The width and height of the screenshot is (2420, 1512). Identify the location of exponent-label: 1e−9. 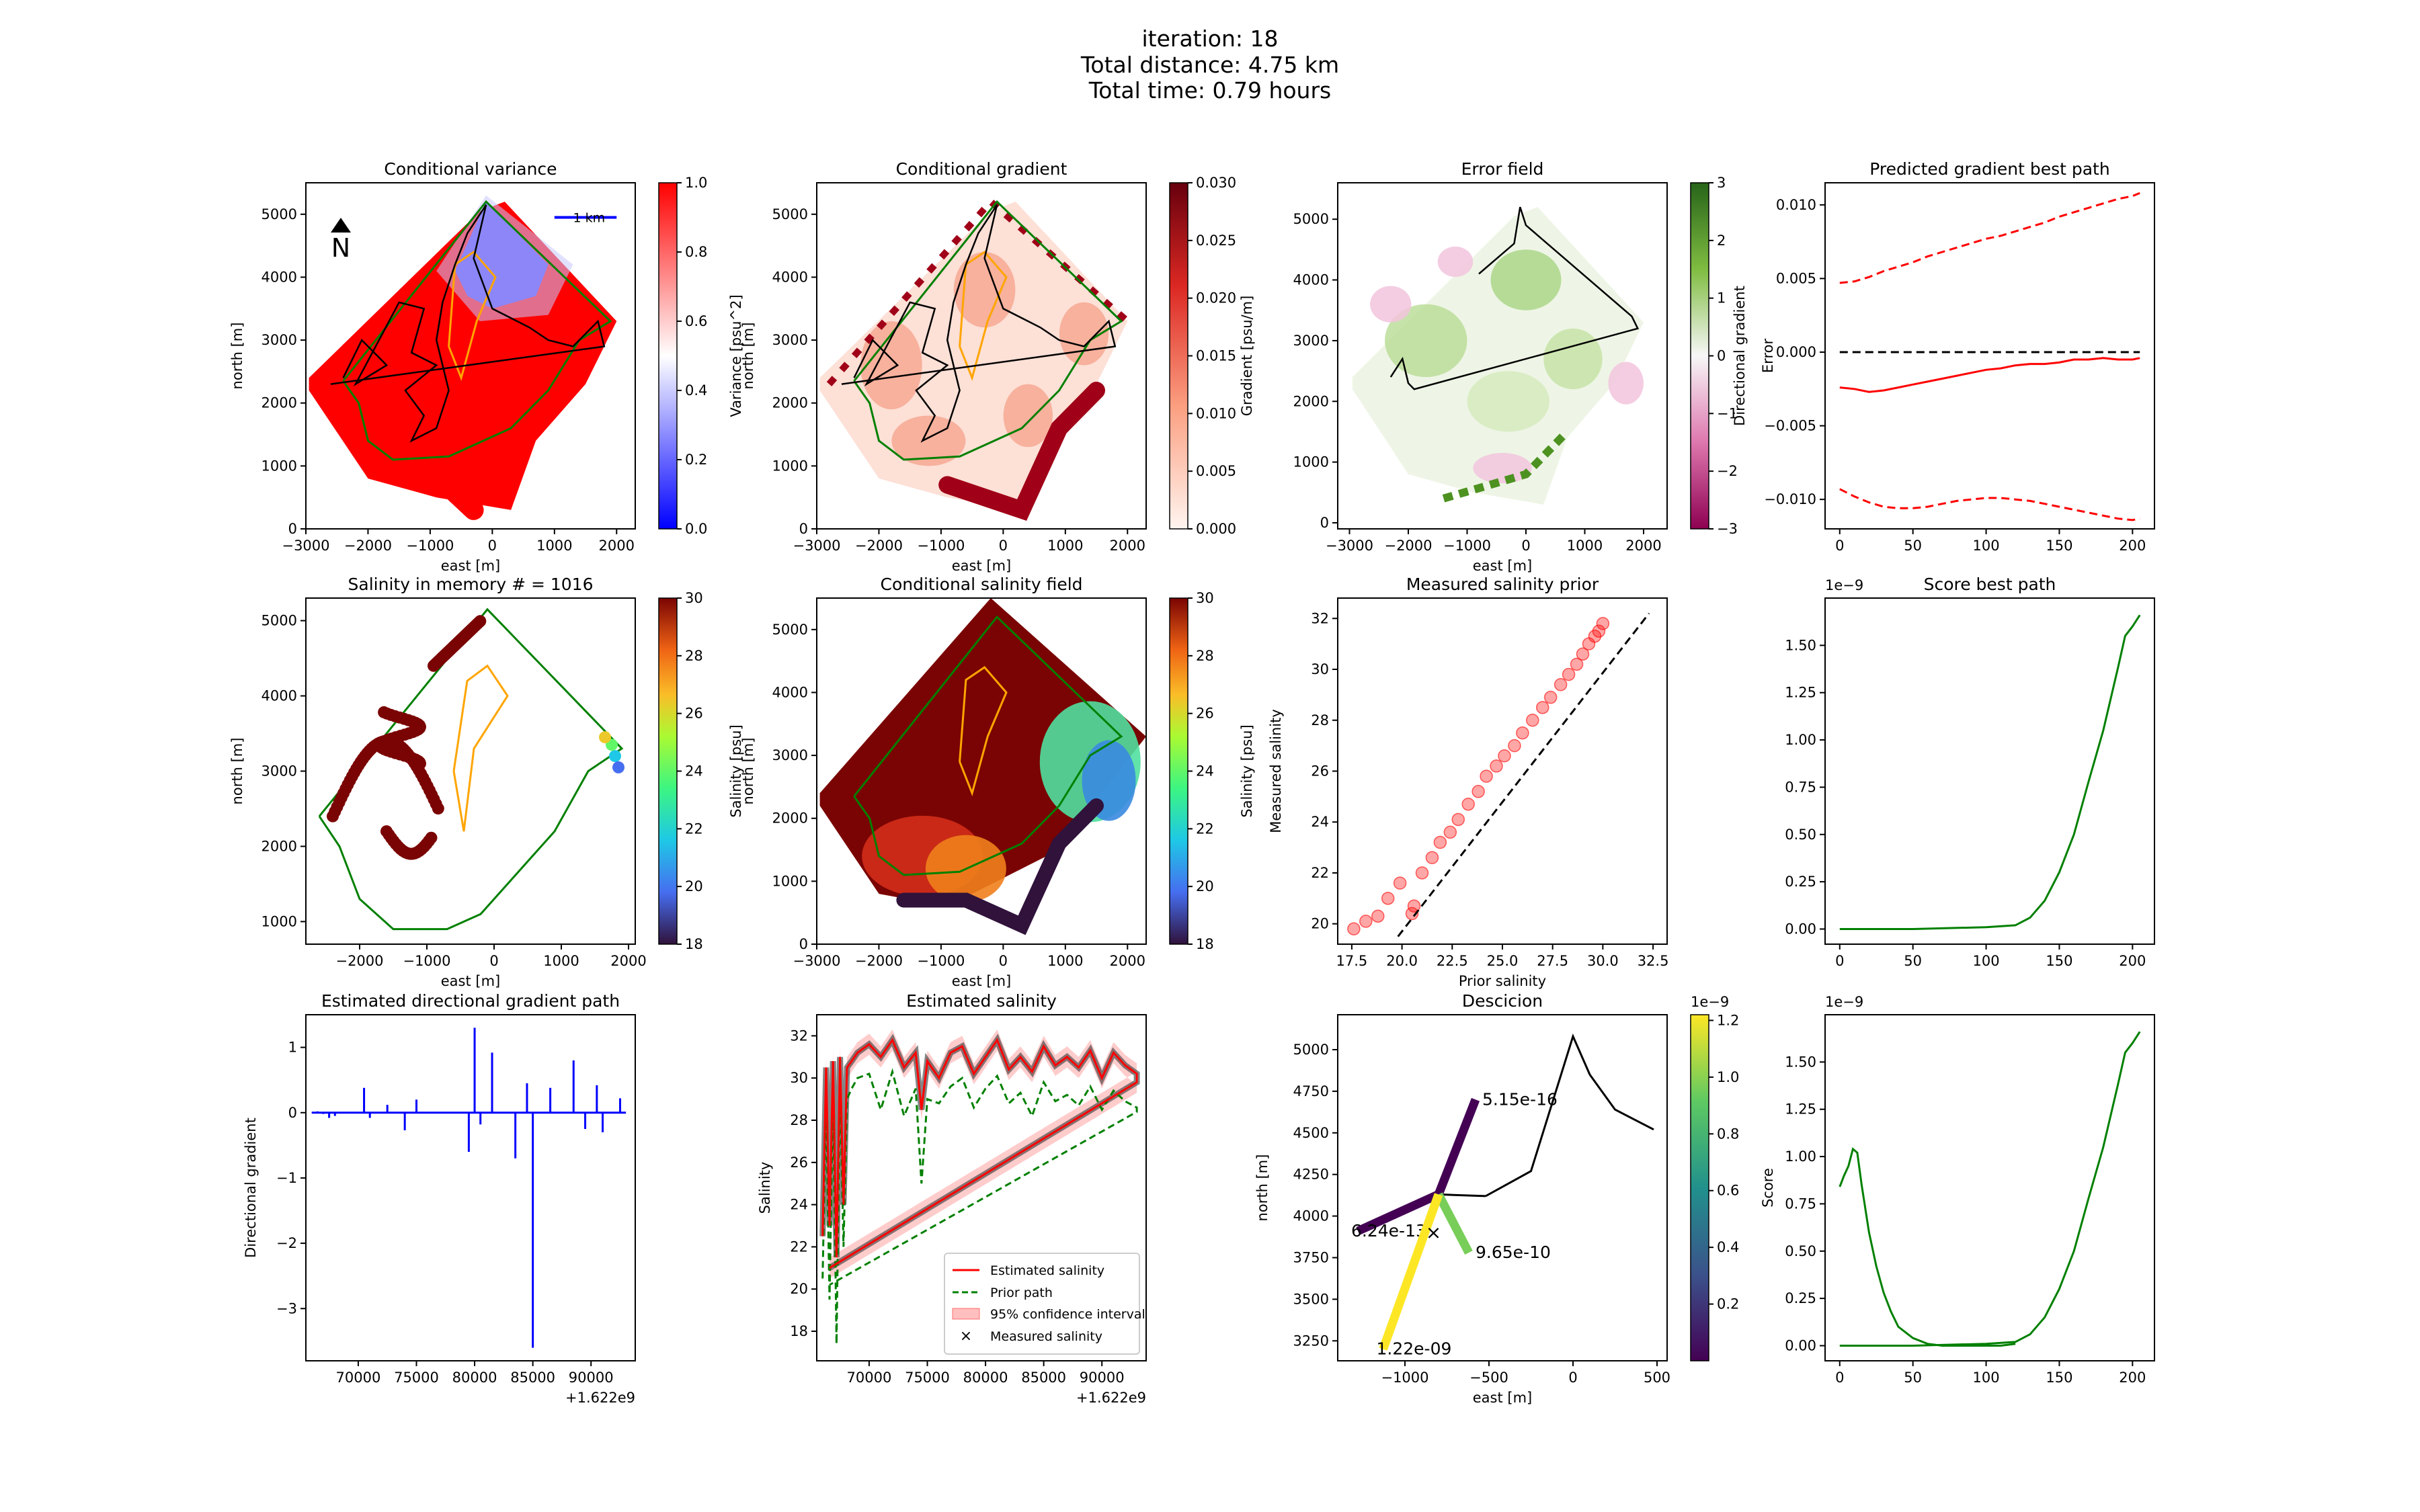
(1844, 1002).